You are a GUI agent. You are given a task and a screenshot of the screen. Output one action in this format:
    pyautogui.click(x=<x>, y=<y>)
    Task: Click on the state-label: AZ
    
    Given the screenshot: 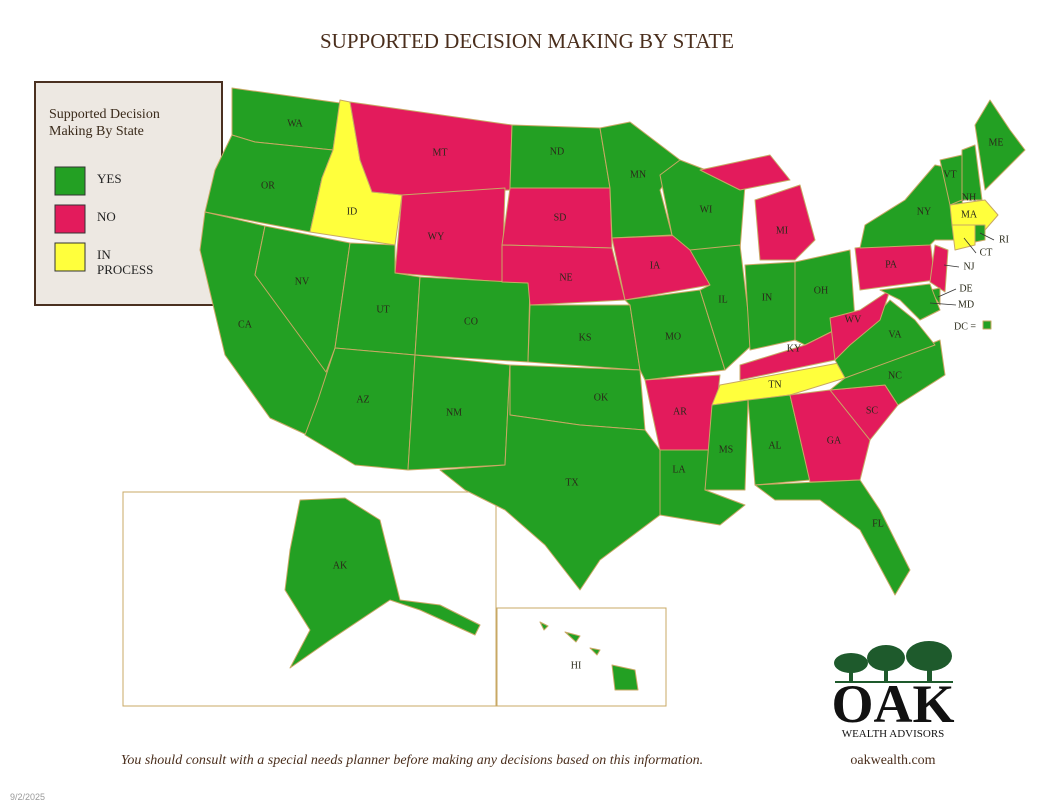 What is the action you would take?
    pyautogui.click(x=362, y=399)
    